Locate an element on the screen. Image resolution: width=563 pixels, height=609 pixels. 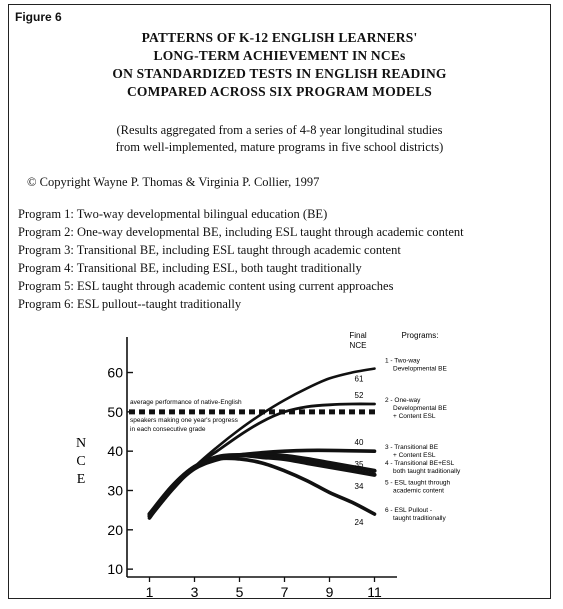
header-final-nce: NCE is located at coordinates (358, 345).